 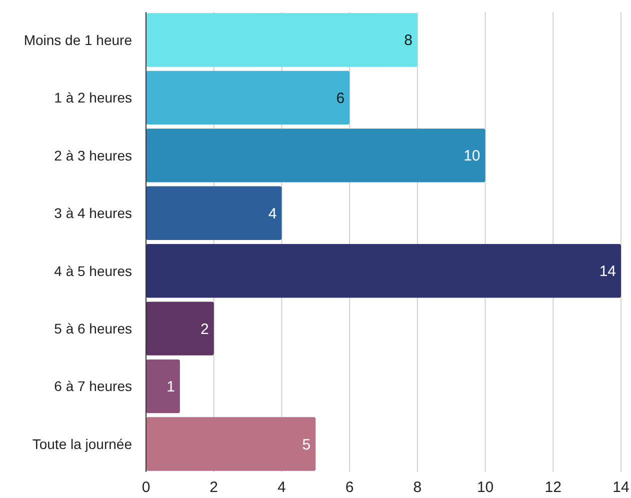 What do you see at coordinates (621, 487) in the screenshot?
I see `x-tick-label: 14` at bounding box center [621, 487].